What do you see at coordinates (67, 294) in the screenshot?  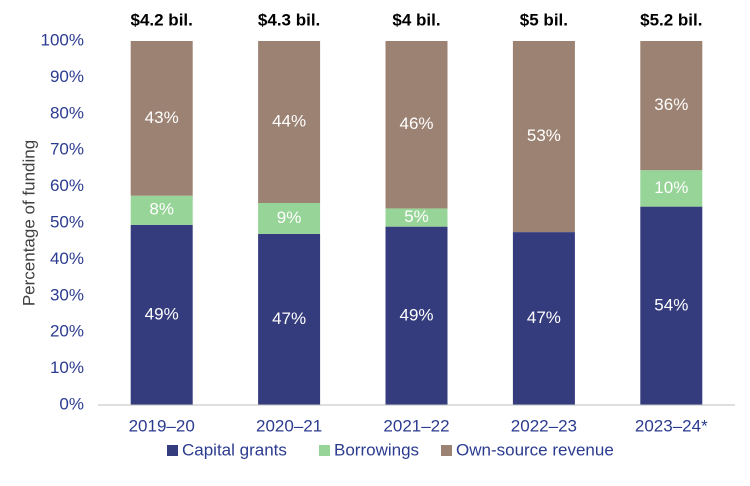 I see `y-tick-label: 30%` at bounding box center [67, 294].